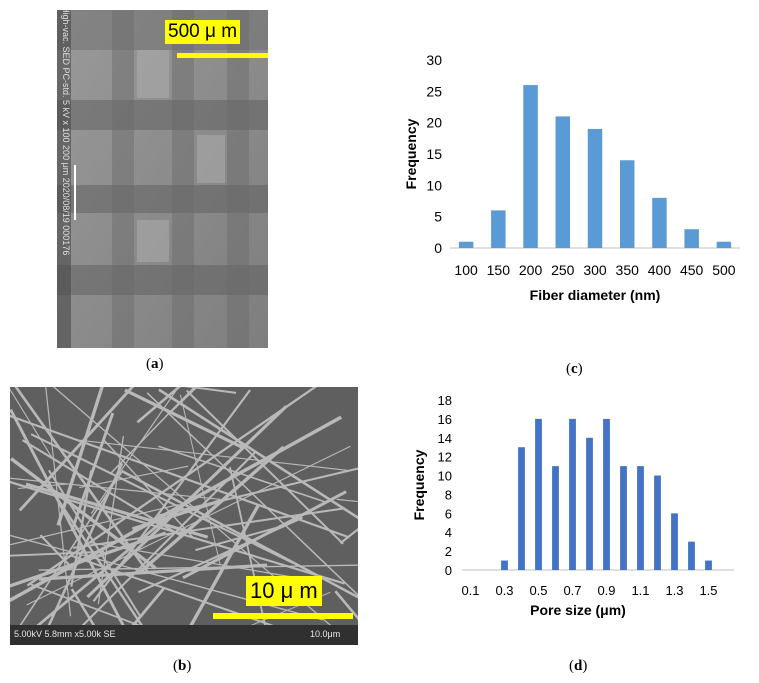 Image resolution: width=759 pixels, height=683 pixels. Describe the element at coordinates (640, 590) in the screenshot. I see `x-tick-label: 1.1` at that location.